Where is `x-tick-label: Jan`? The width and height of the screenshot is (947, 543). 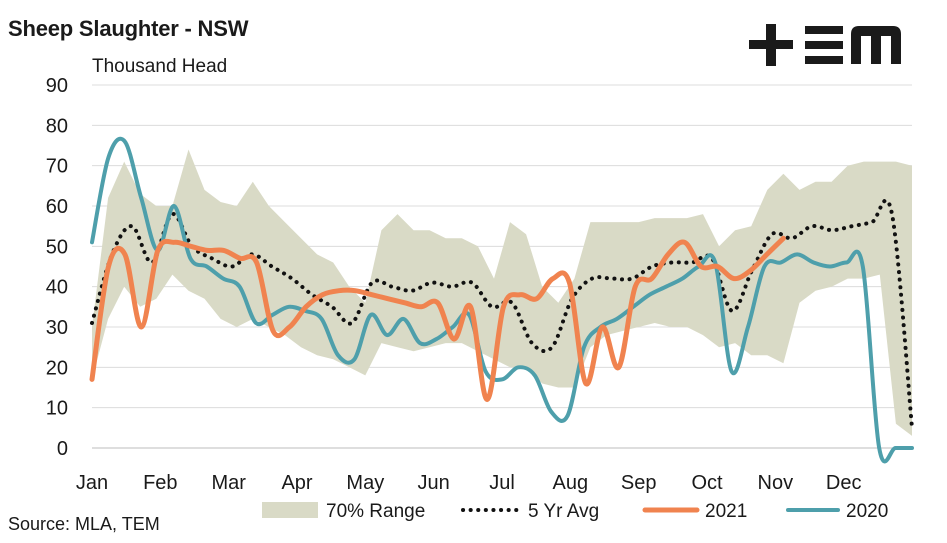
x-tick-label: Jan is located at coordinates (92, 483).